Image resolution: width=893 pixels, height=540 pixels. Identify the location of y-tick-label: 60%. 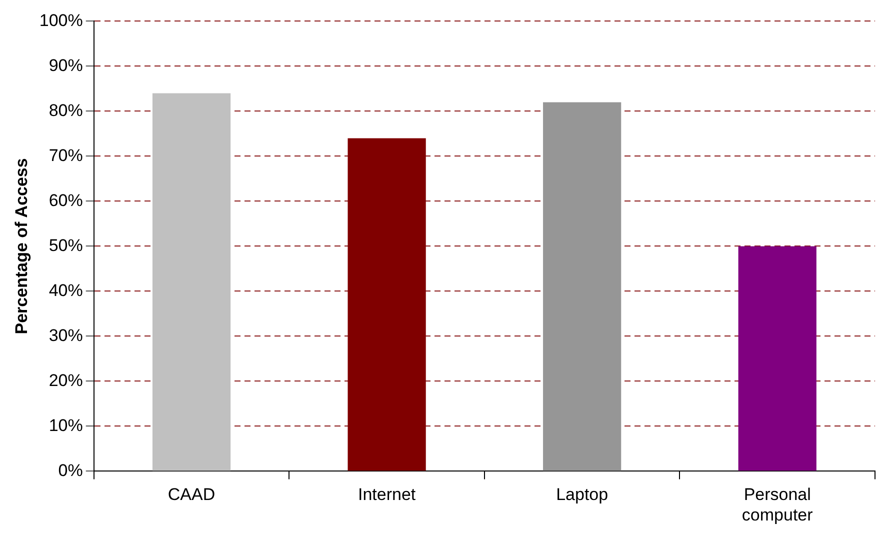
(65, 200).